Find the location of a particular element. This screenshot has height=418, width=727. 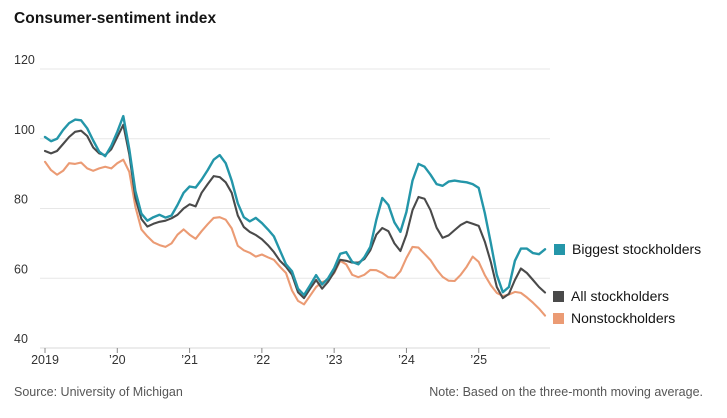

x-axis-label: ’23 is located at coordinates (334, 360).